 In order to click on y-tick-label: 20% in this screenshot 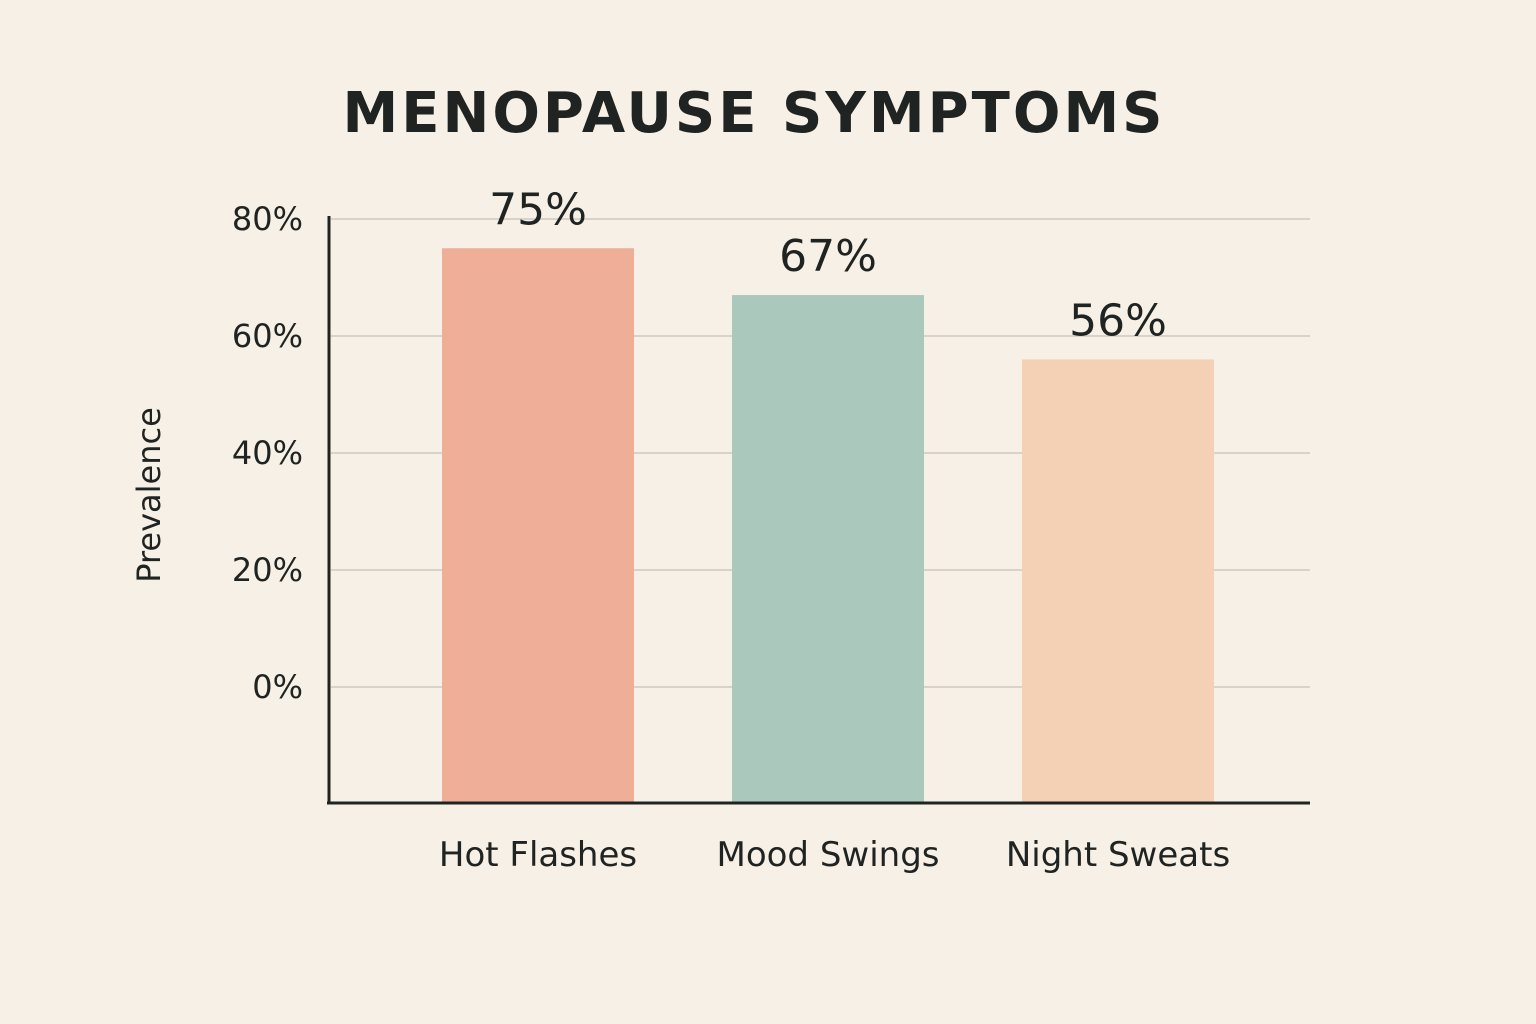, I will do `click(267, 570)`.